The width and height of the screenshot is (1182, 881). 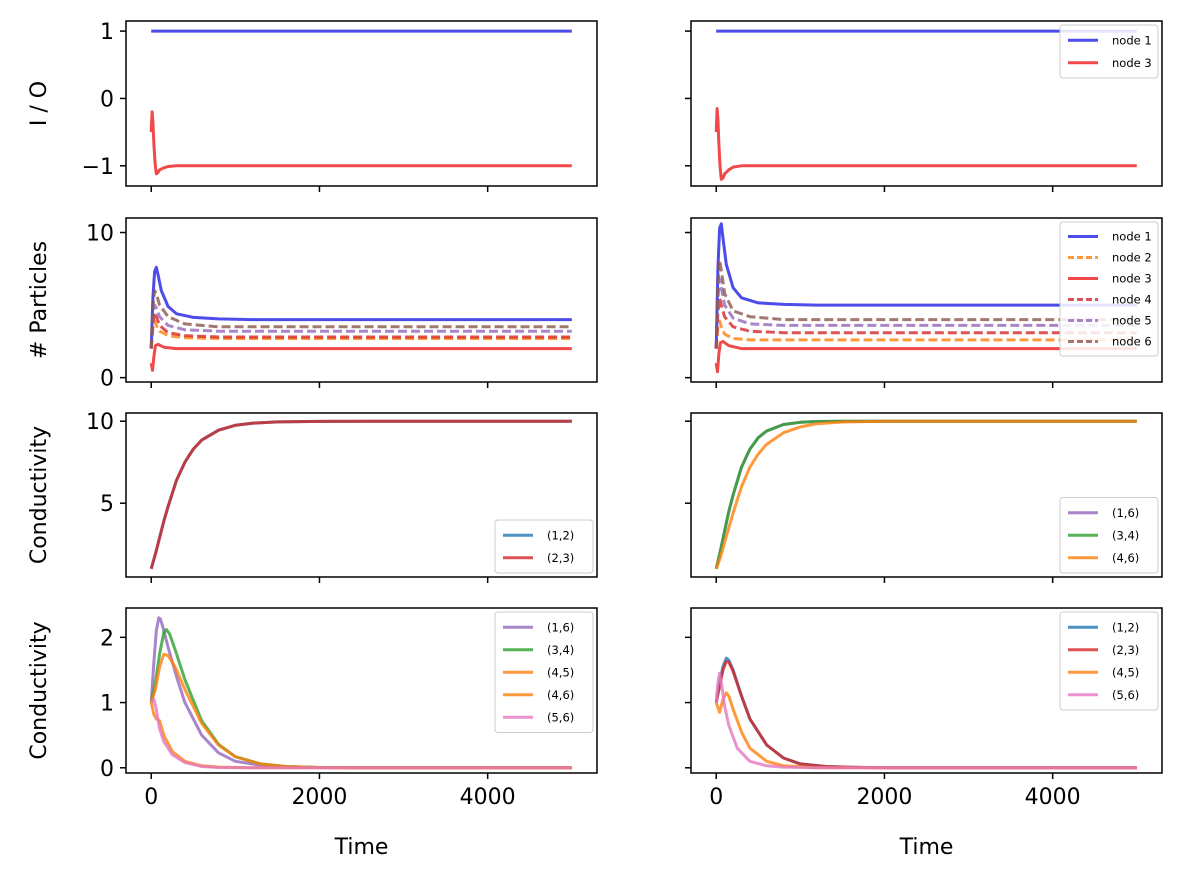 I want to click on panel-row4-right-series-group, so click(x=925, y=713).